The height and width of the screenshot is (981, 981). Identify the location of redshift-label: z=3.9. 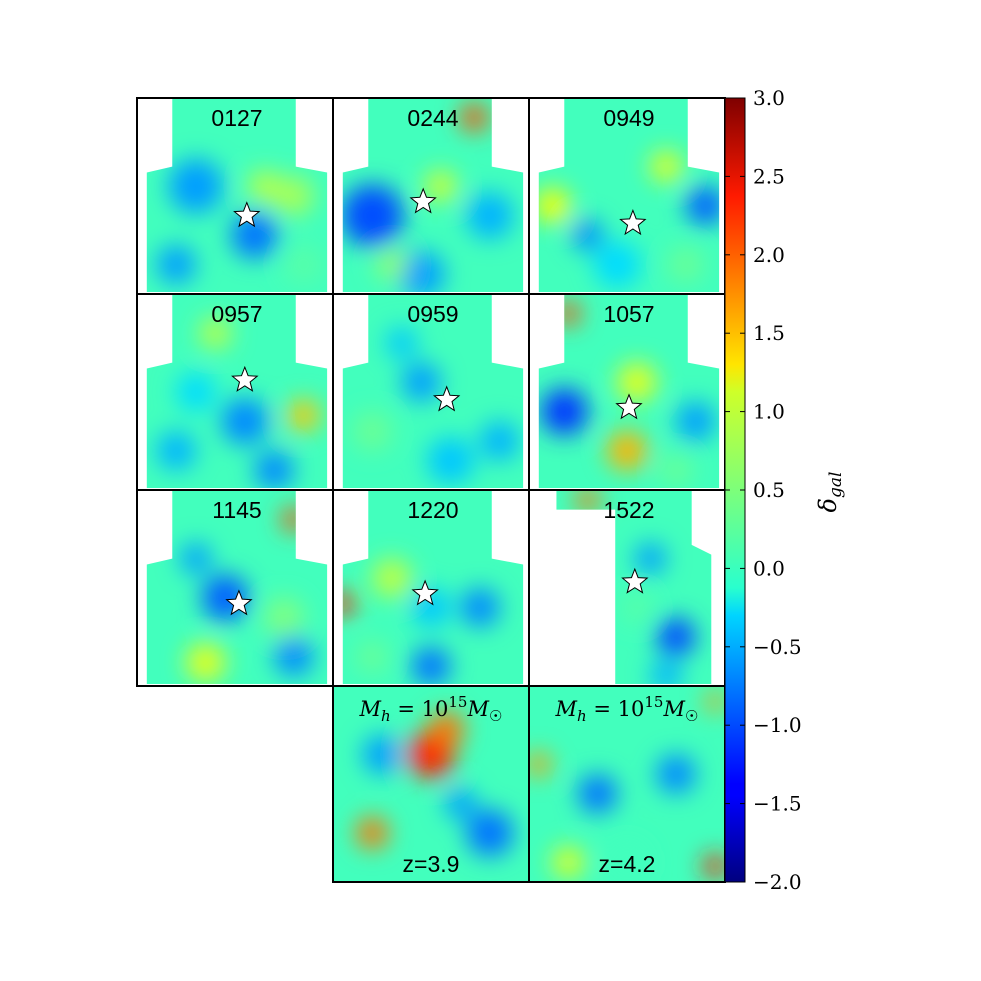
(431, 864).